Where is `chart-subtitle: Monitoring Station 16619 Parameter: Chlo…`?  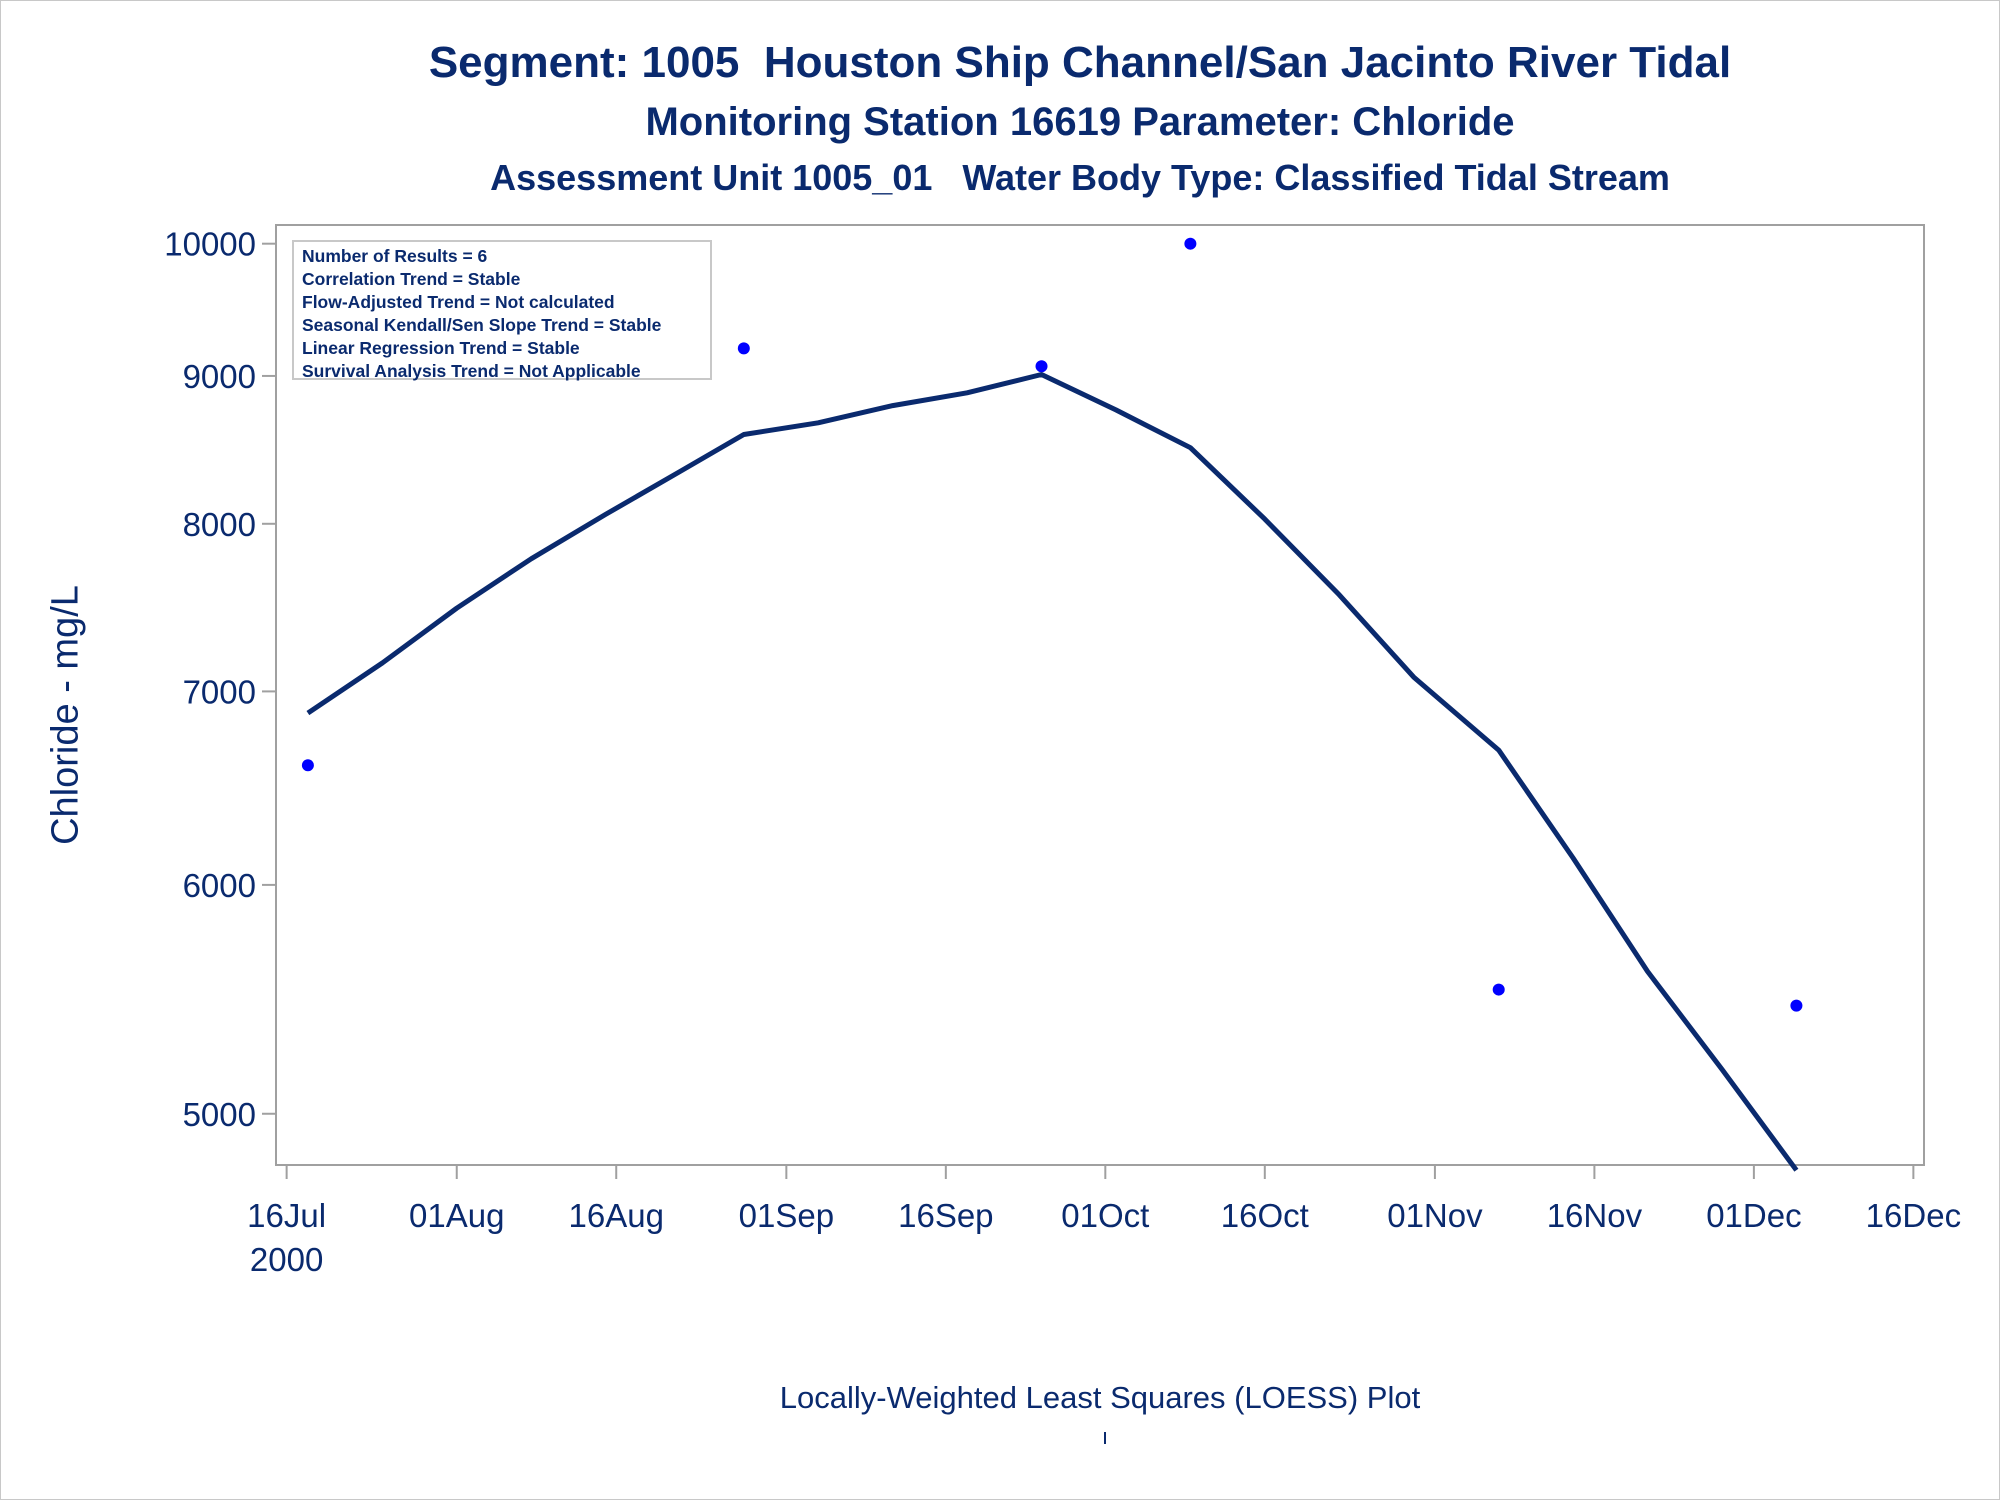 chart-subtitle: Monitoring Station 16619 Parameter: Chlo… is located at coordinates (1080, 122).